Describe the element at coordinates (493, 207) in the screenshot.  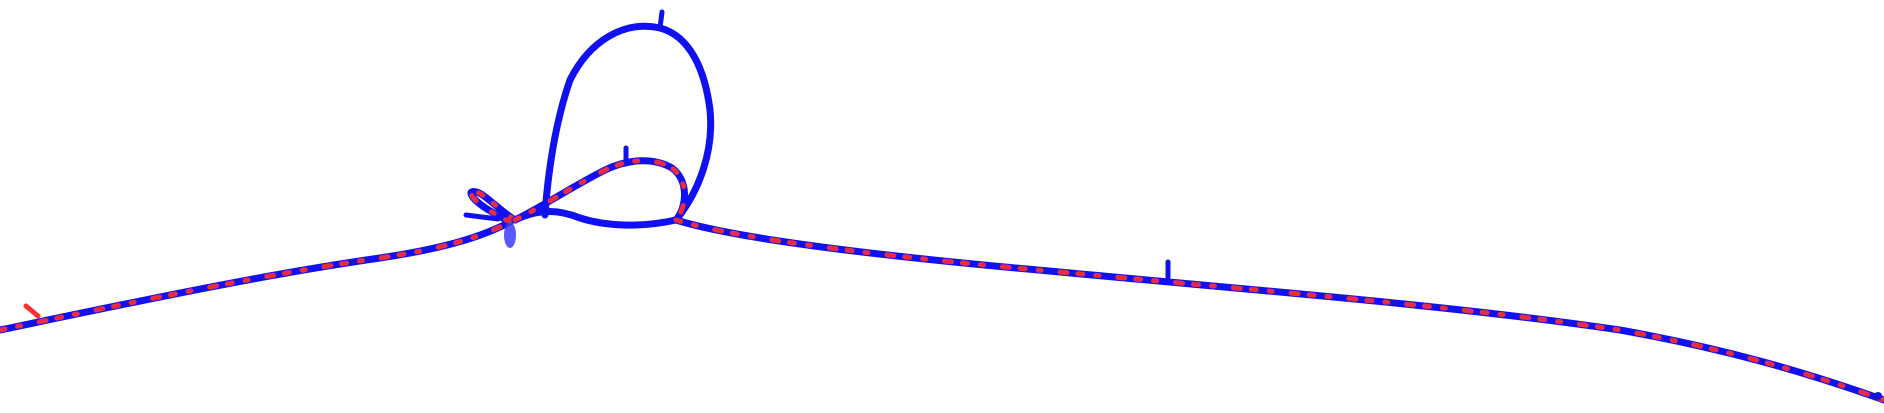
I see `small-left-loop-trace` at that location.